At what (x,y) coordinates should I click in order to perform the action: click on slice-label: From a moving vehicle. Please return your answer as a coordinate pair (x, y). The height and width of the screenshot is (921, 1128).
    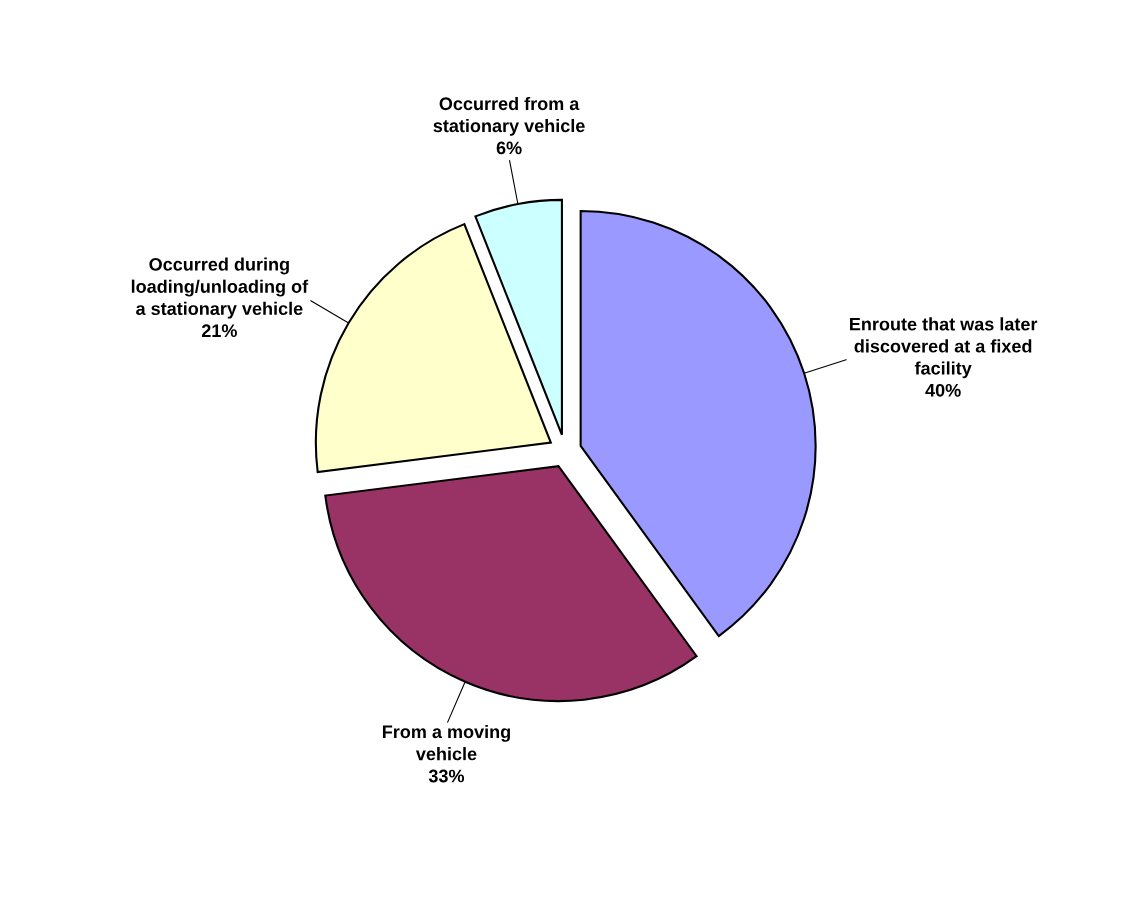
    Looking at the image, I should click on (446, 742).